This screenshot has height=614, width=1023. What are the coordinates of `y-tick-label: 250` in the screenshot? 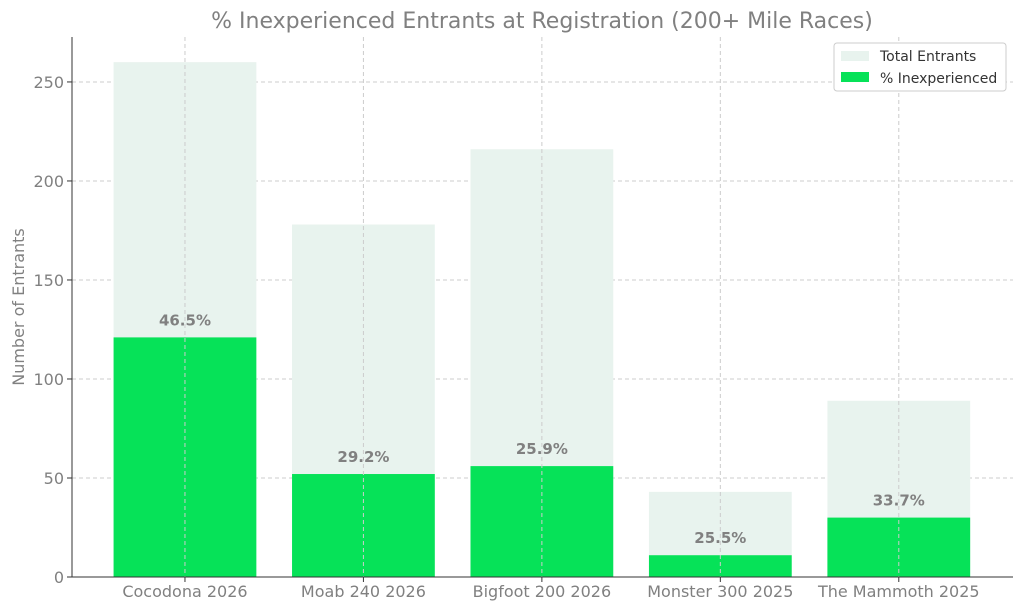 It's located at (48, 82).